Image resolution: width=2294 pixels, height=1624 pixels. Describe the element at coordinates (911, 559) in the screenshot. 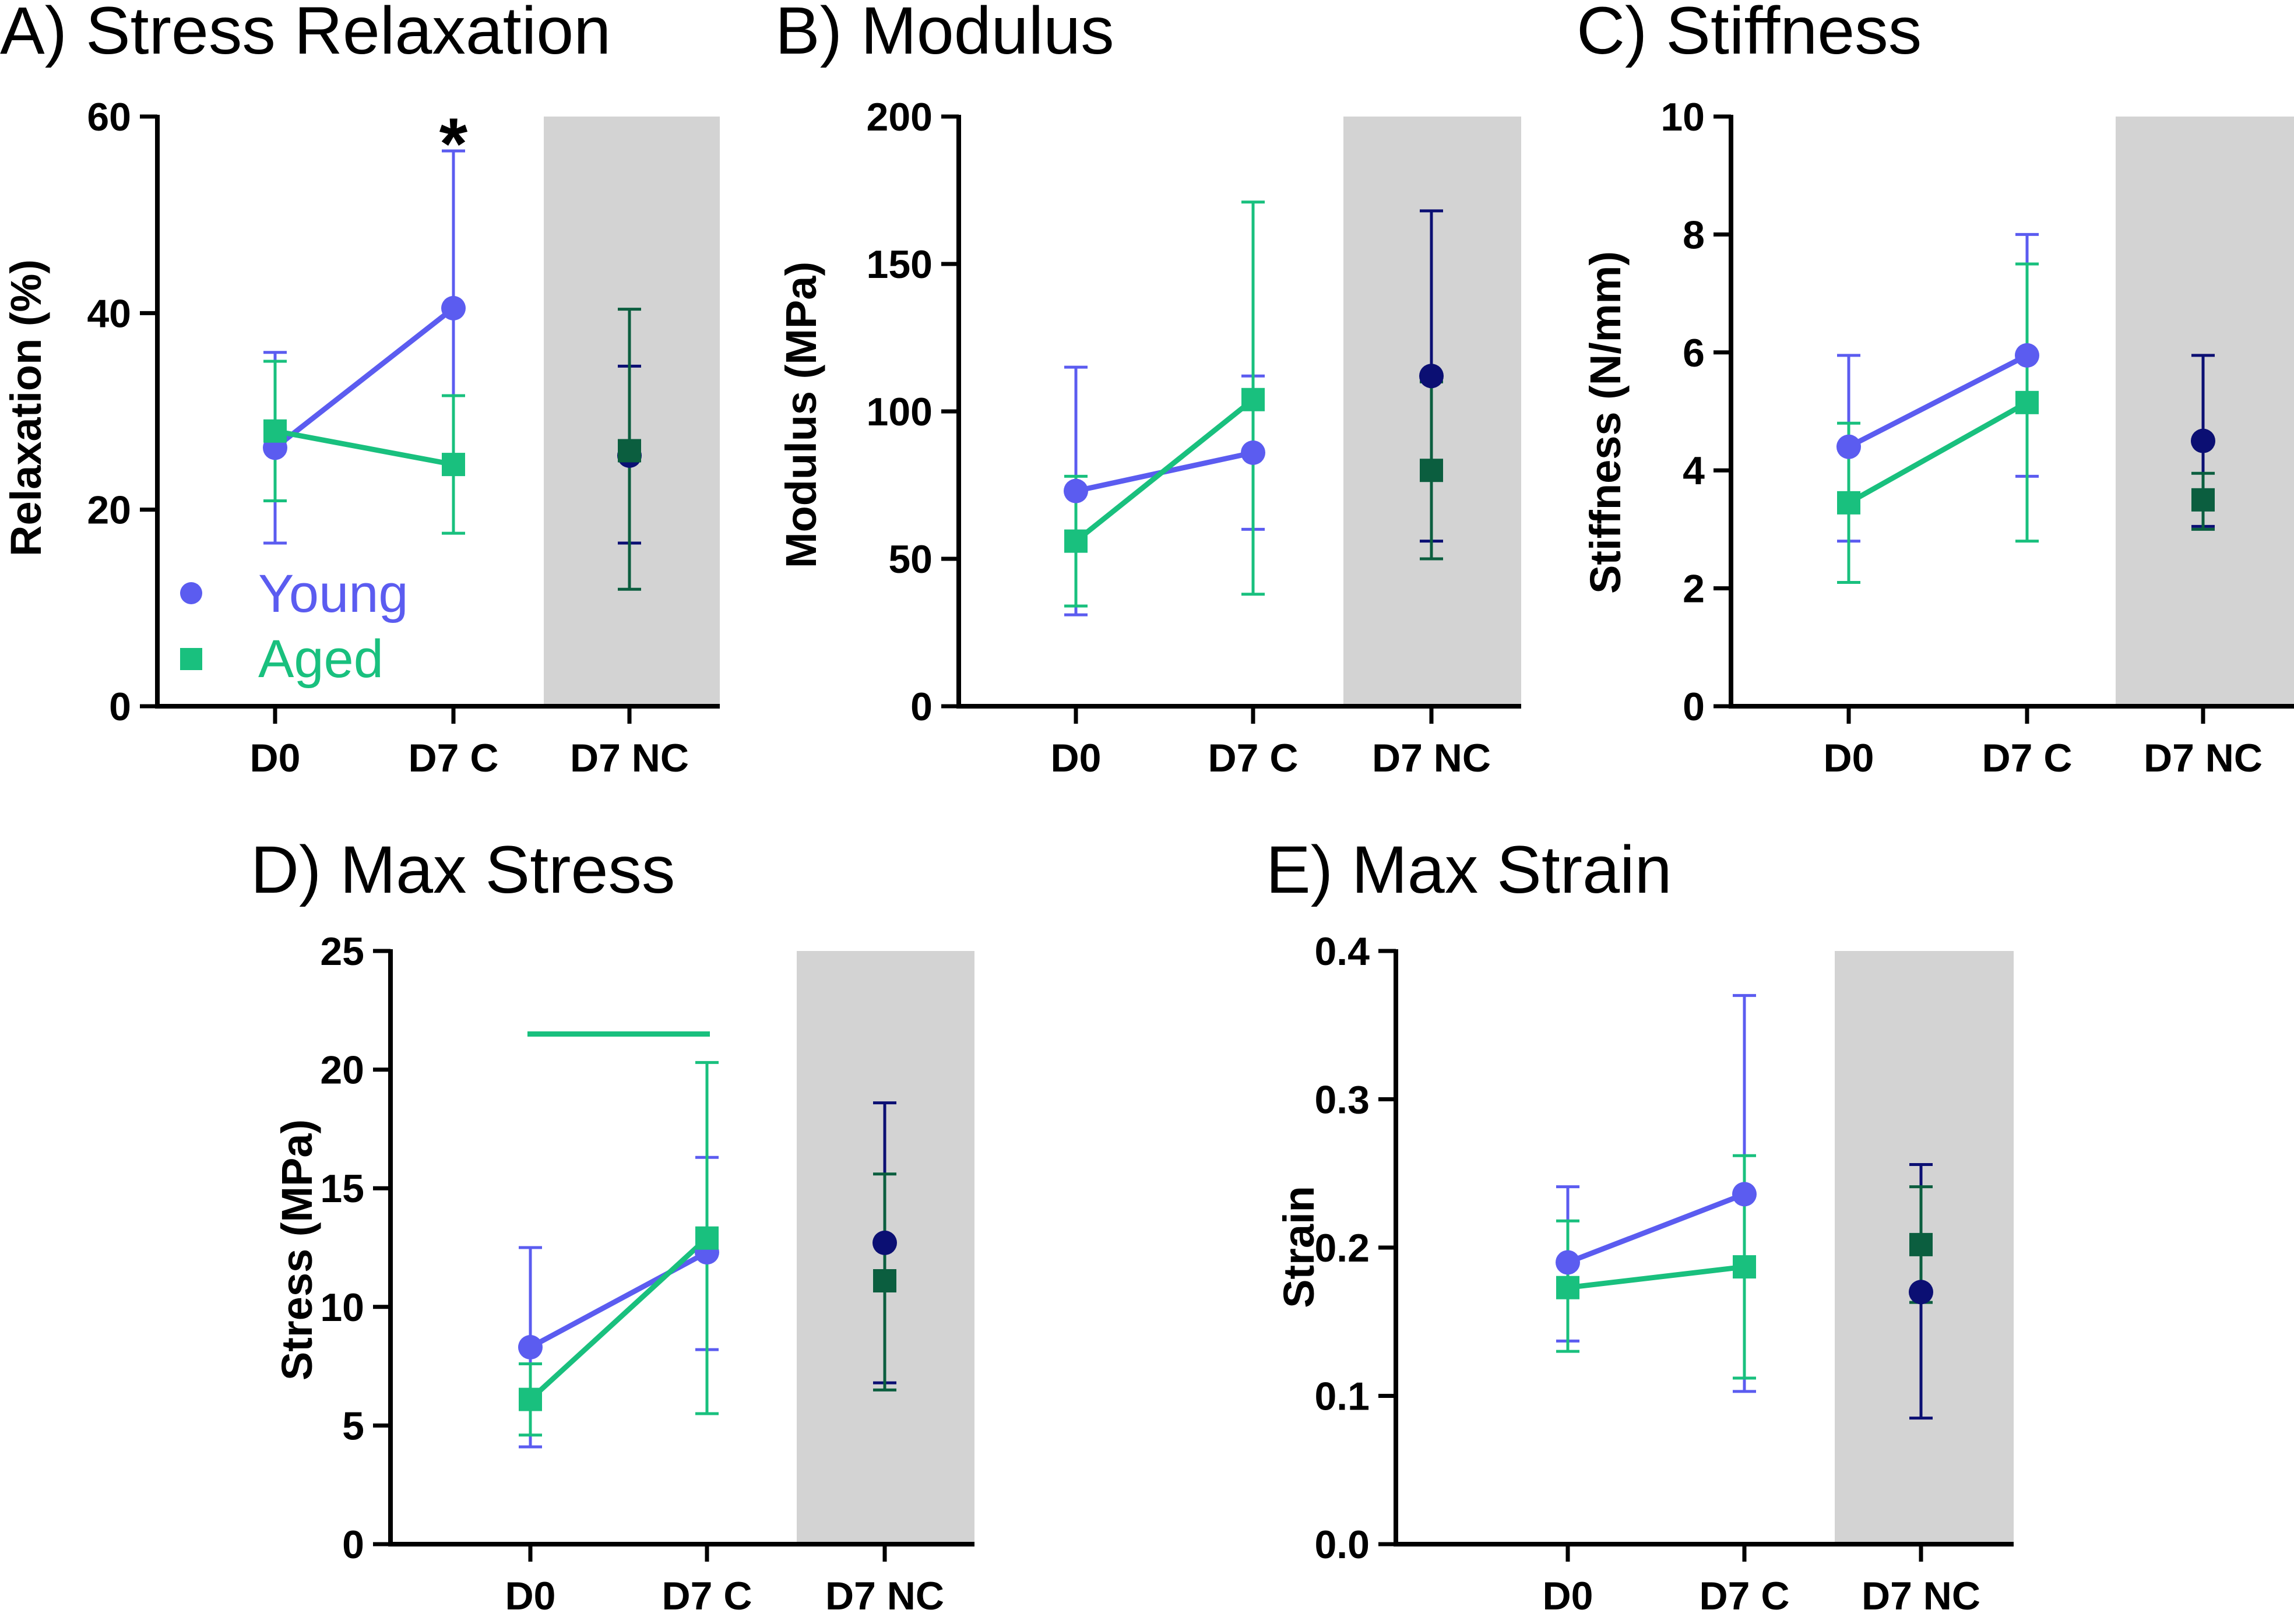

I see `y-tick-label: 50` at that location.